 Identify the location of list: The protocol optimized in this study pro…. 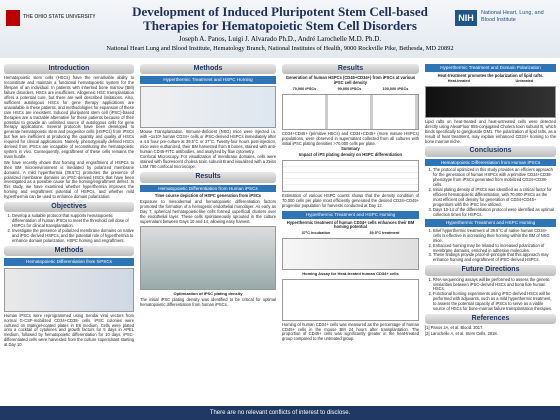
(490, 192).